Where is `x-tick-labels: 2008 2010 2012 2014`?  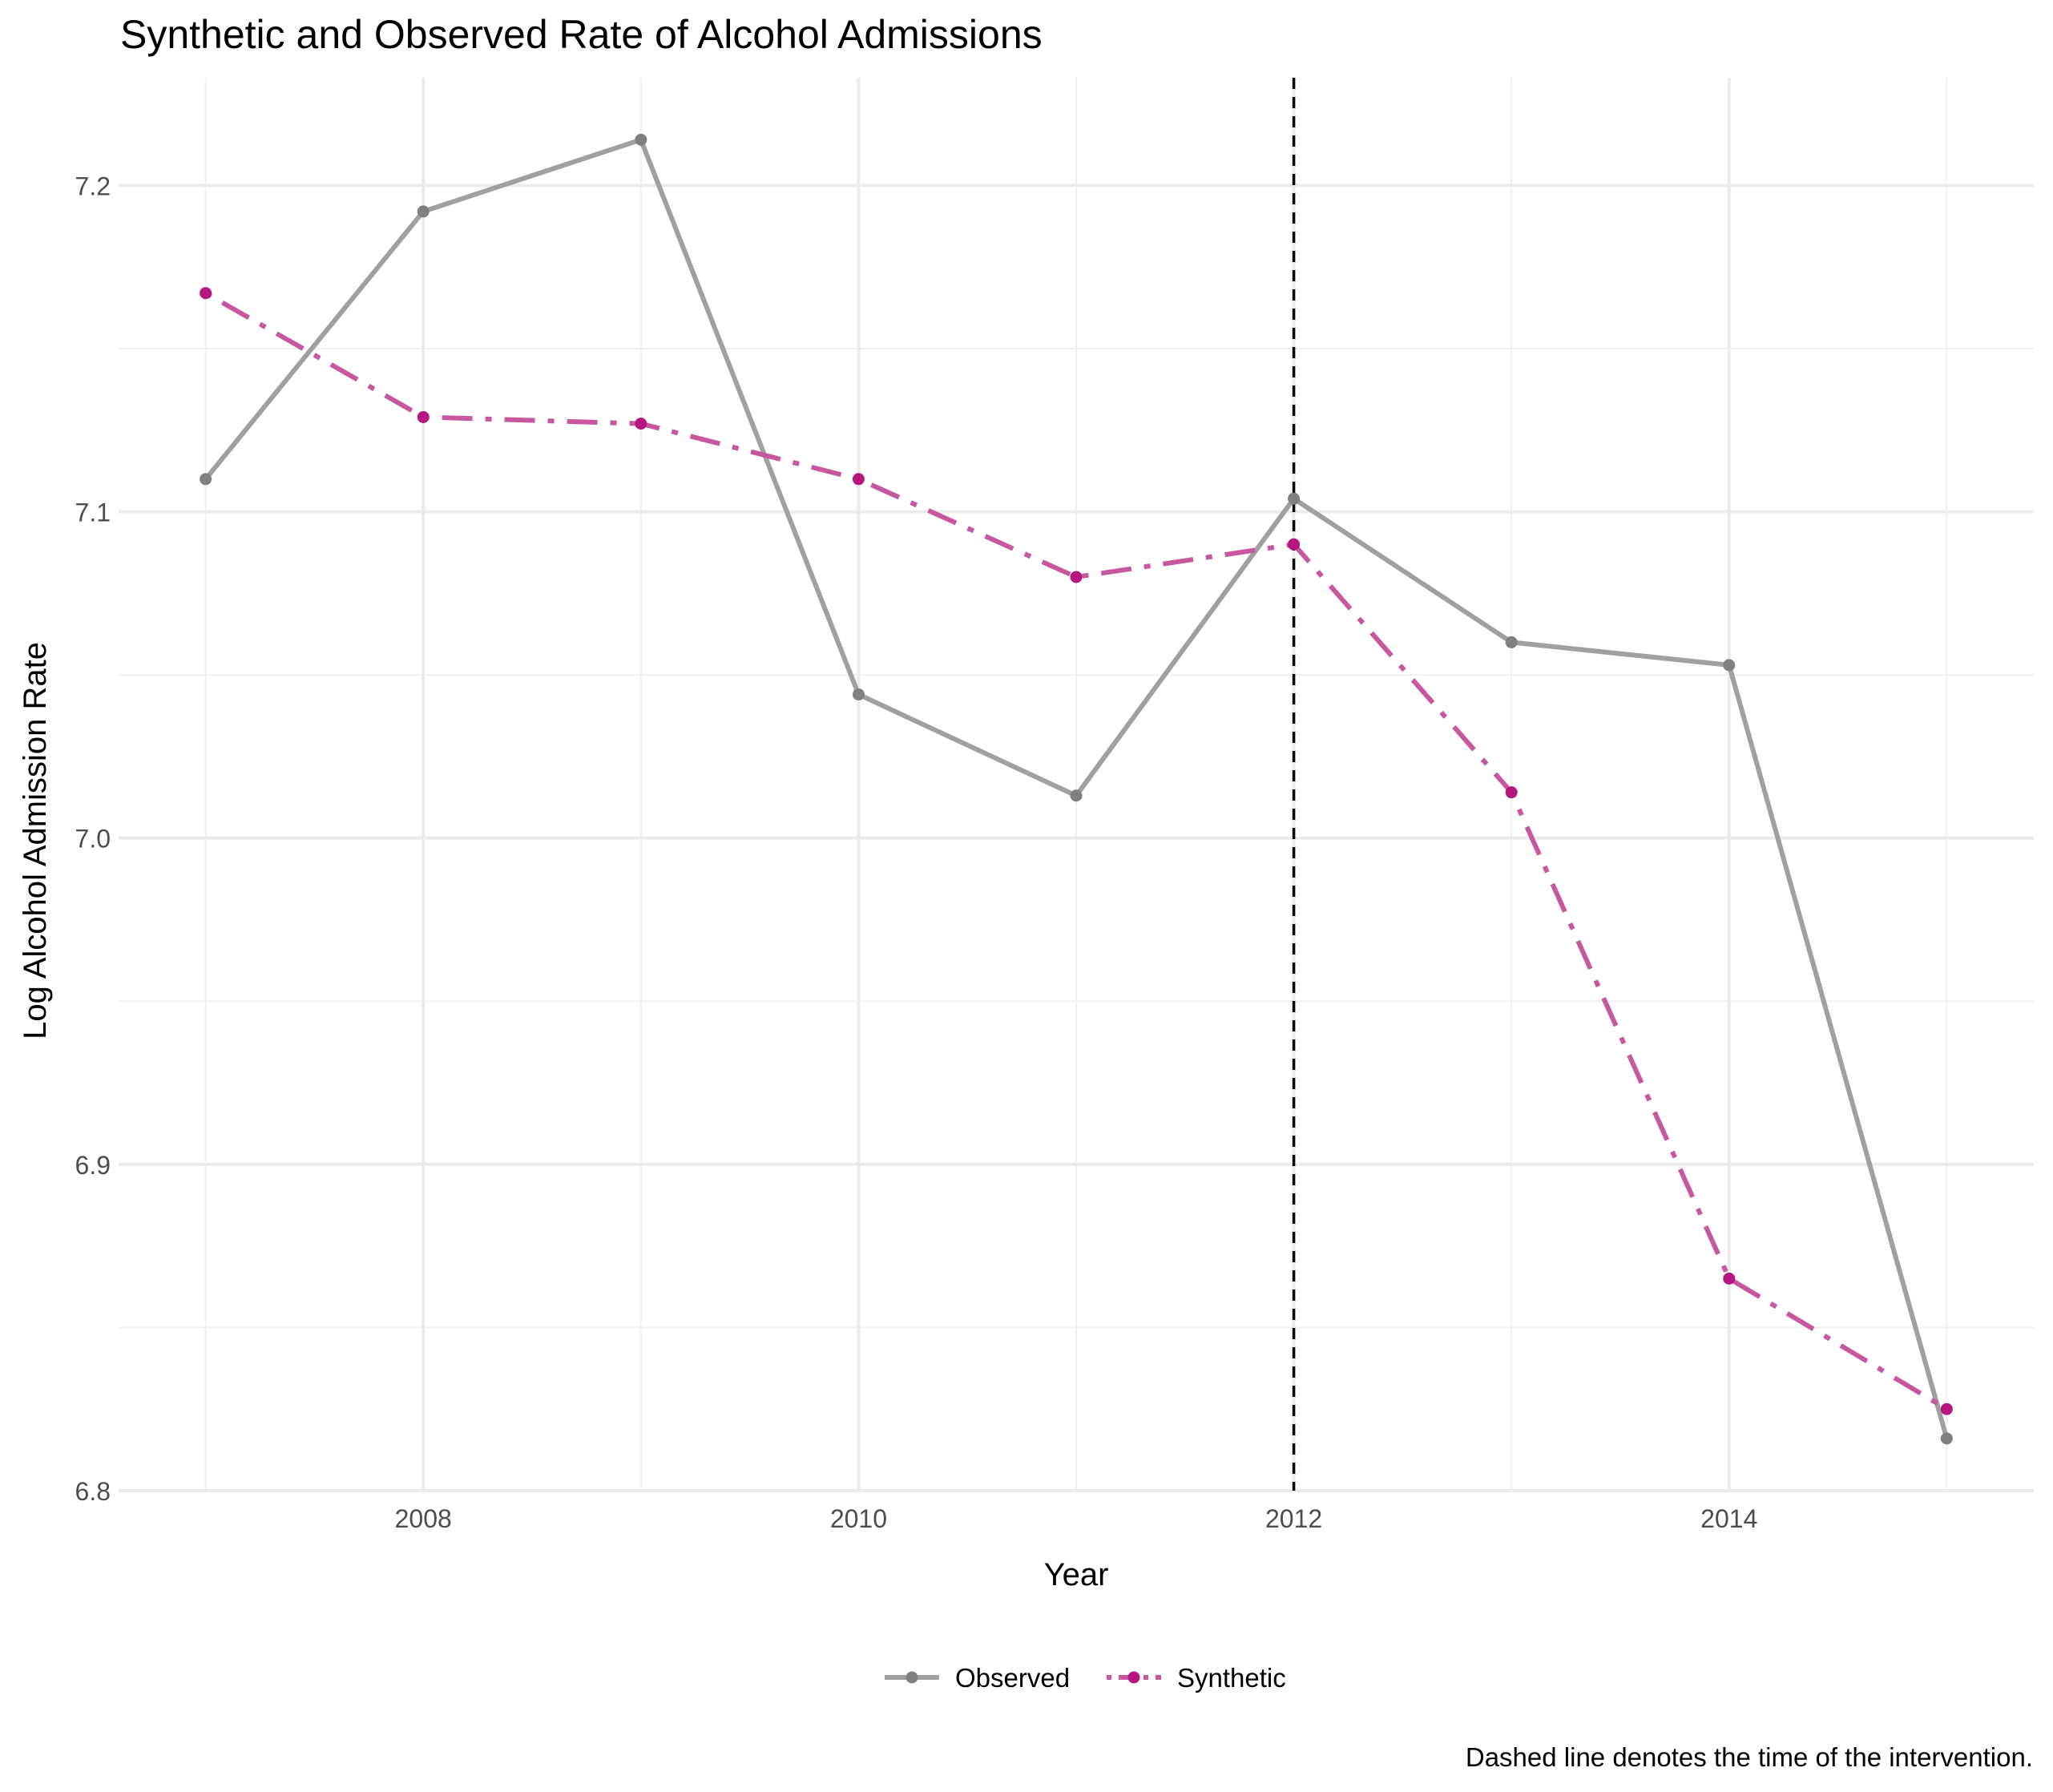 x-tick-labels: 2008 2010 2012 2014 is located at coordinates (1076, 1519).